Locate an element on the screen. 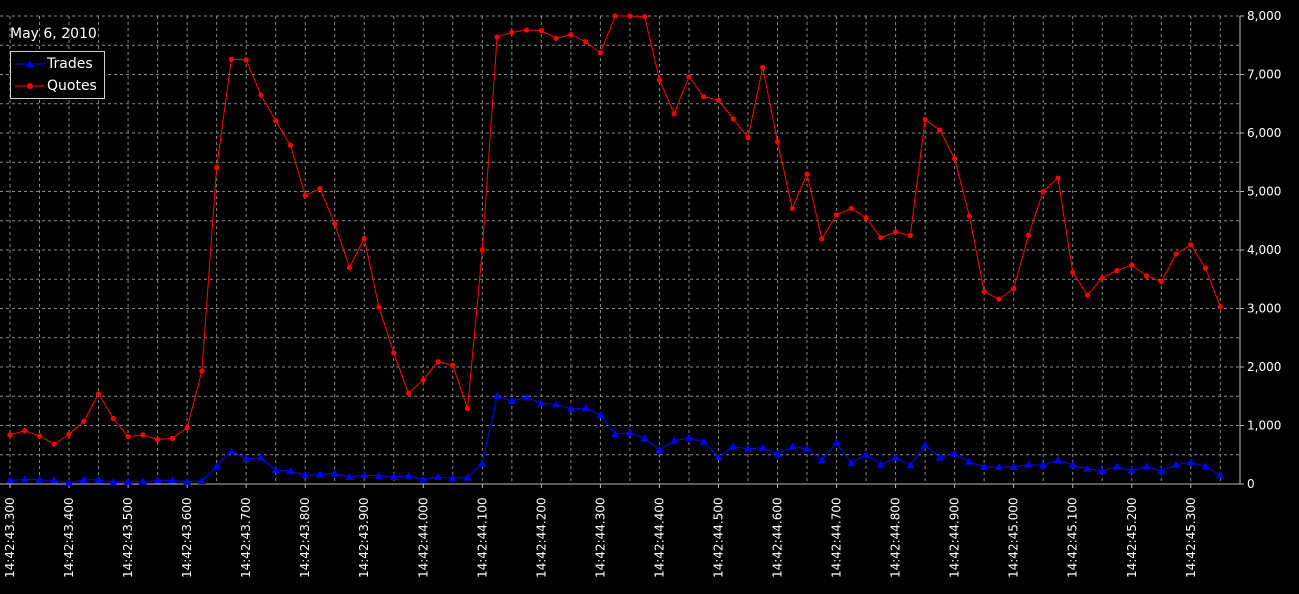 The image size is (1299, 594). y-tick-label: 2,000 is located at coordinates (1264, 367).